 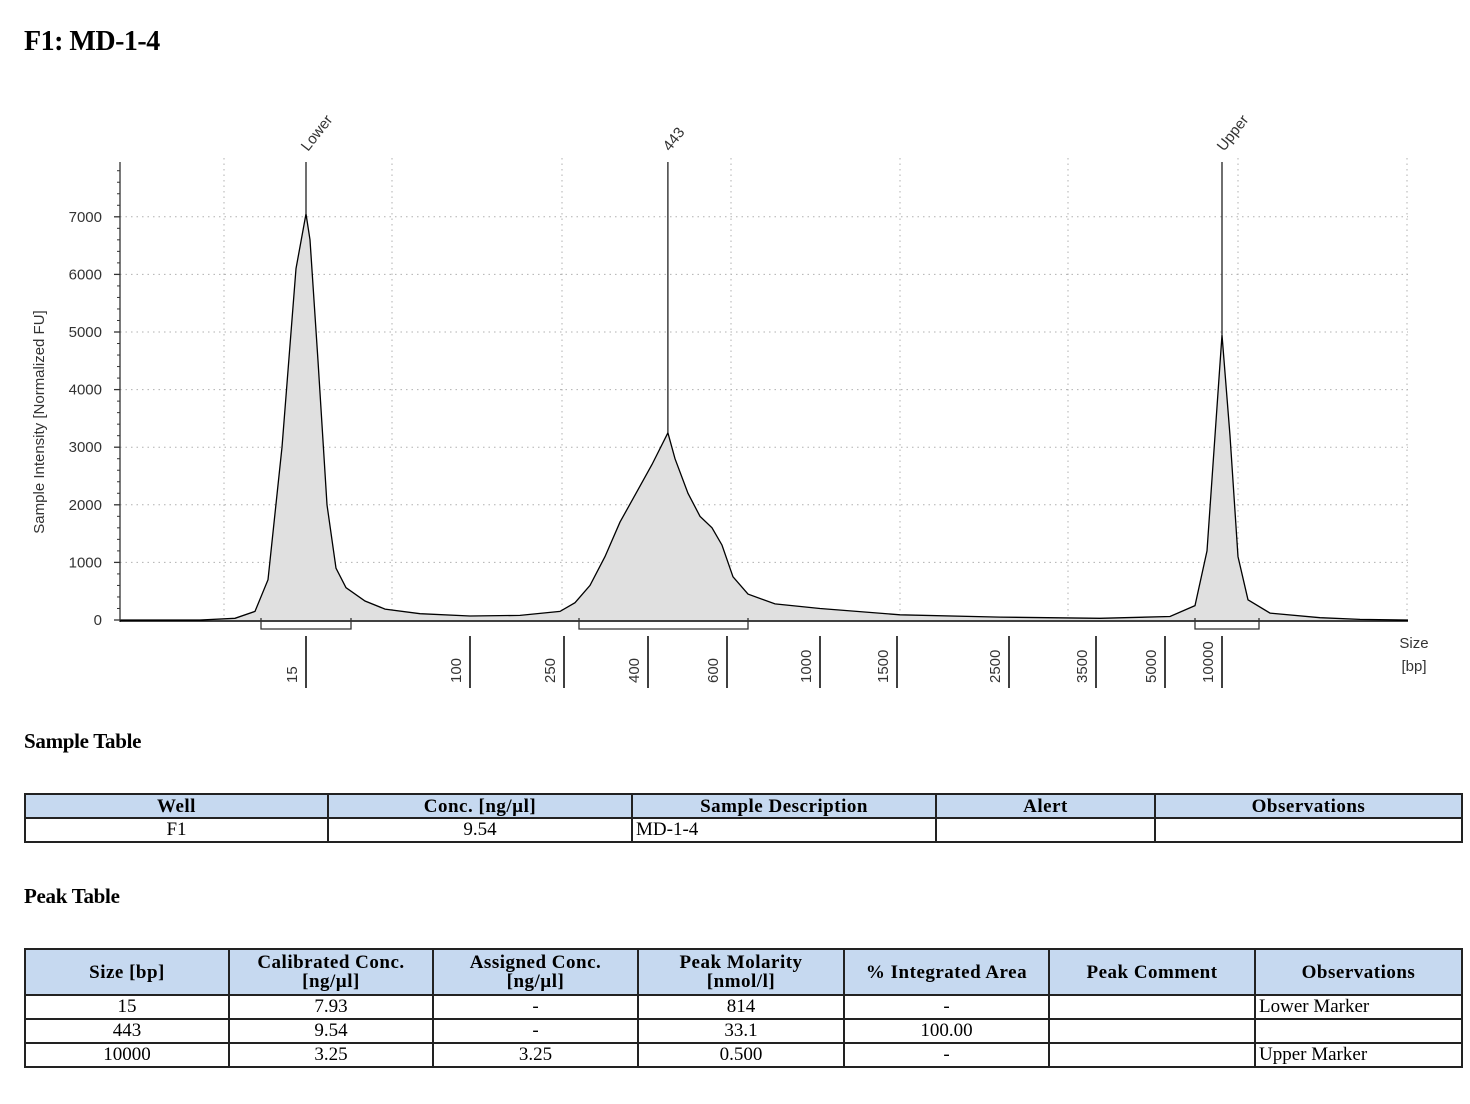 What do you see at coordinates (176, 830) in the screenshot?
I see `cell-well: F1` at bounding box center [176, 830].